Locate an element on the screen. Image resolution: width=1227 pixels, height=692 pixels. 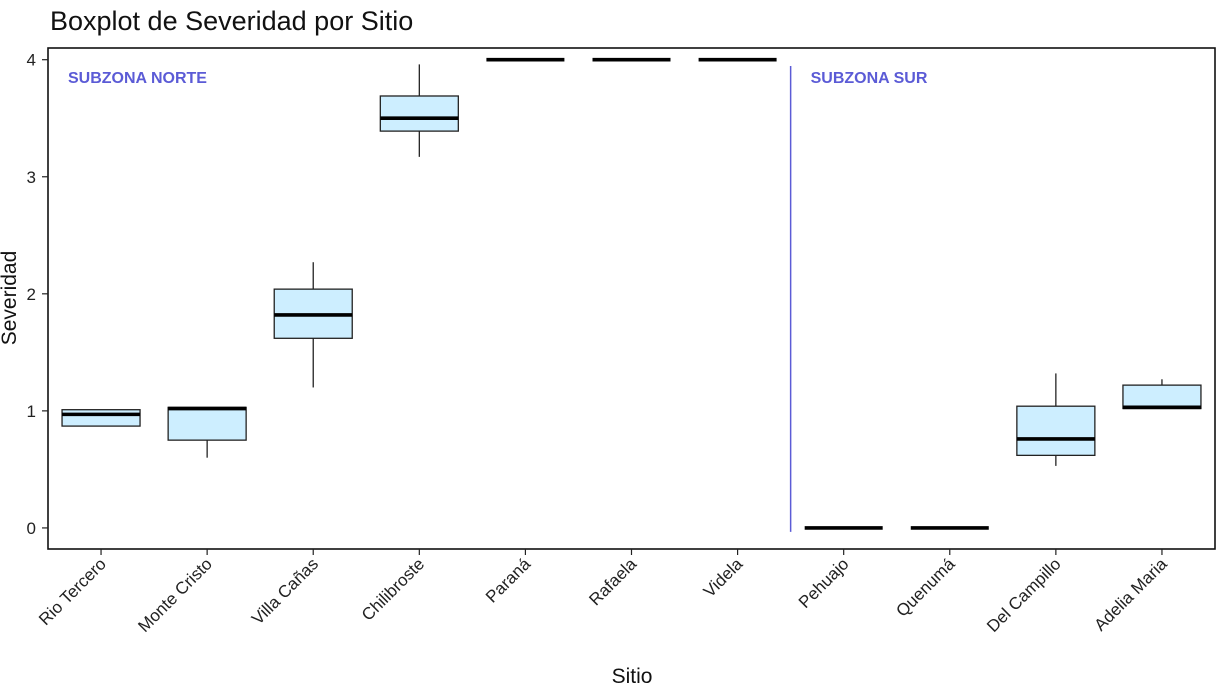
x-tick-label: Monte Cristo is located at coordinates (175, 595).